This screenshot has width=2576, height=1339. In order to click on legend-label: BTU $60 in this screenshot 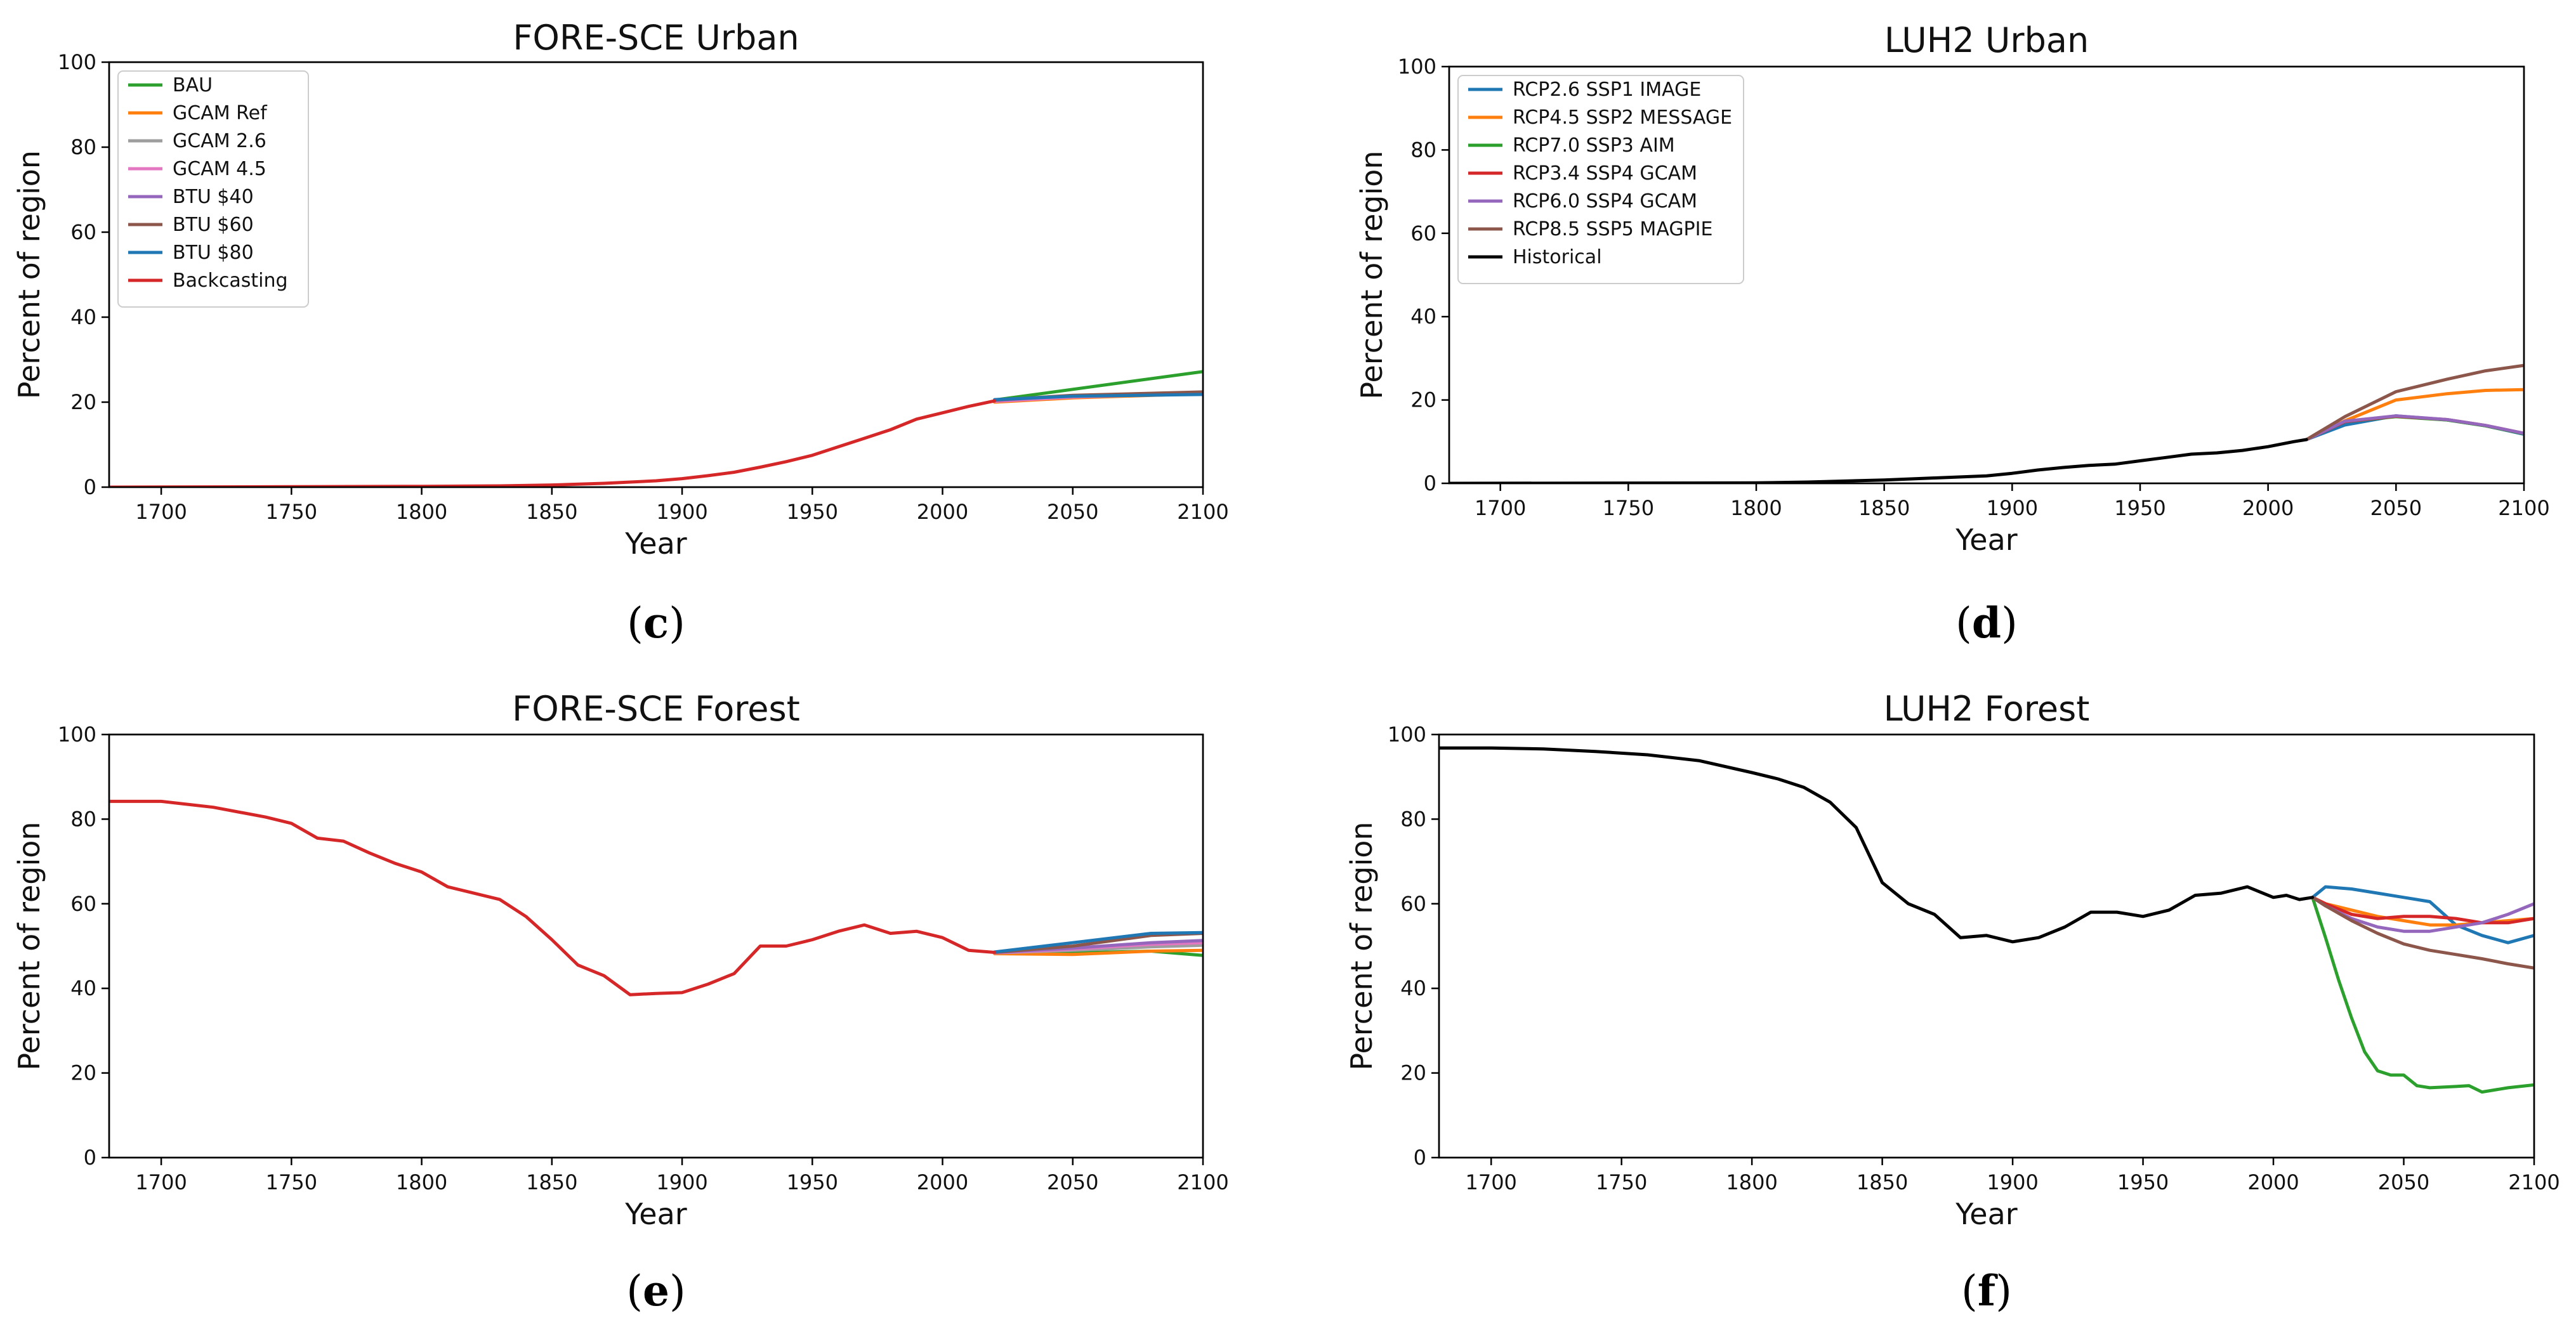, I will do `click(213, 225)`.